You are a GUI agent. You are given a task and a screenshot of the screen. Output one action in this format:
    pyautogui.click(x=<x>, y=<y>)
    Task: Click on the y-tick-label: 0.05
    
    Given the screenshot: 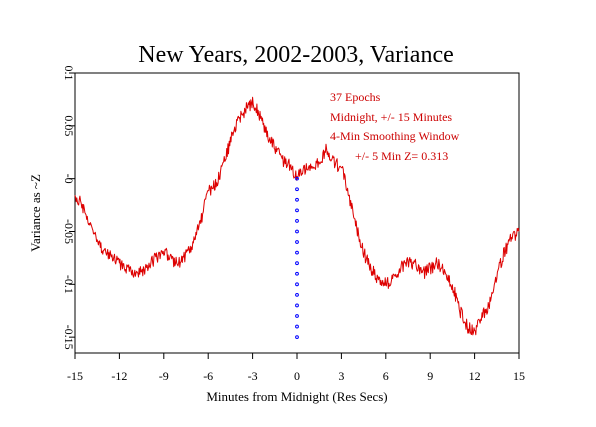 What is the action you would take?
    pyautogui.click(x=69, y=125)
    